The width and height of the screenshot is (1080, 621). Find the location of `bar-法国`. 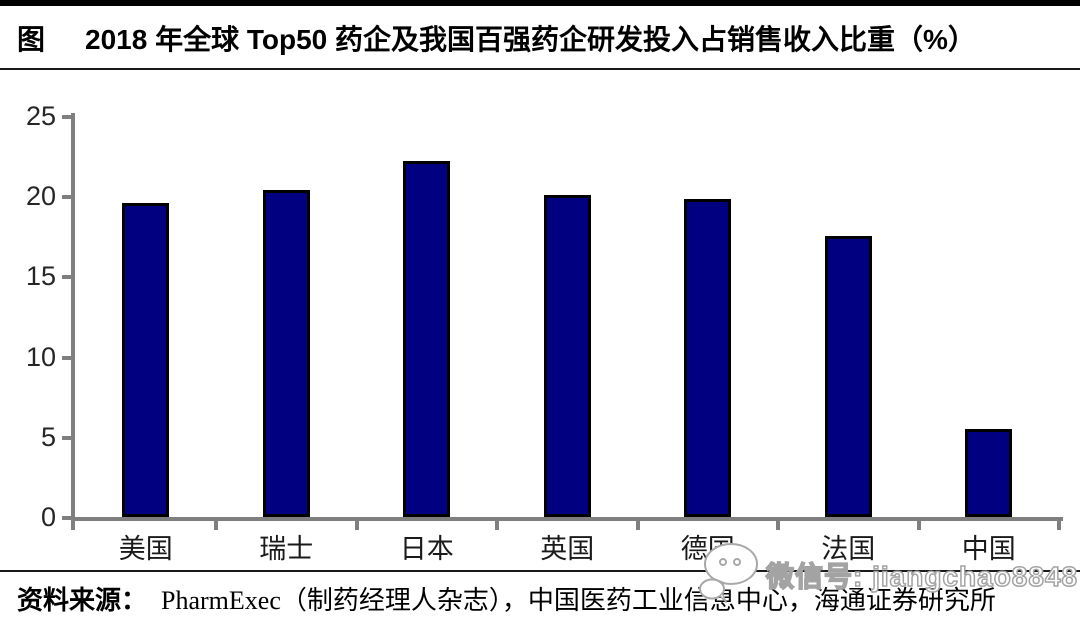

bar-法国 is located at coordinates (848, 376).